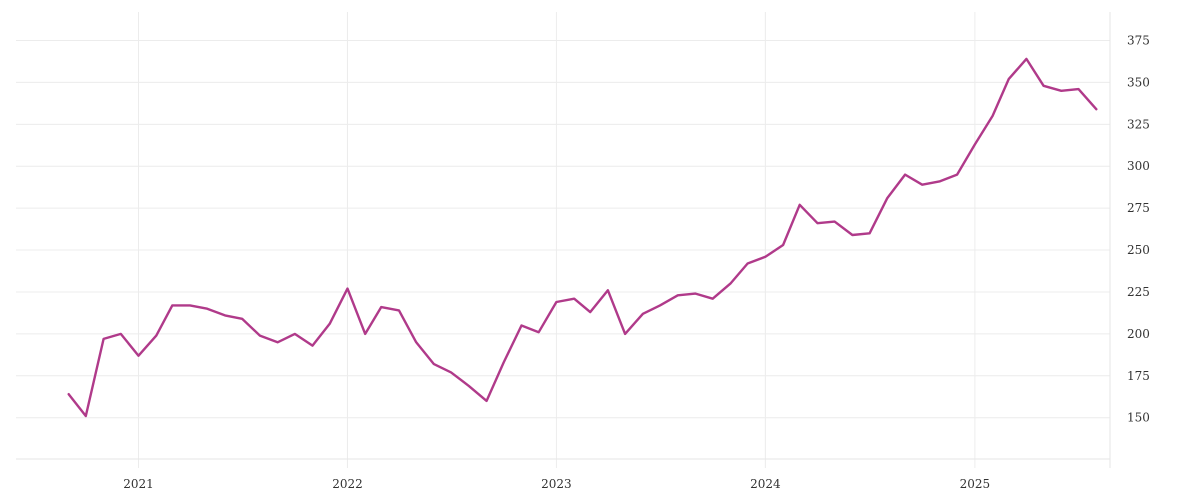  Describe the element at coordinates (1138, 418) in the screenshot. I see `y-tick-label-150: 150` at that location.